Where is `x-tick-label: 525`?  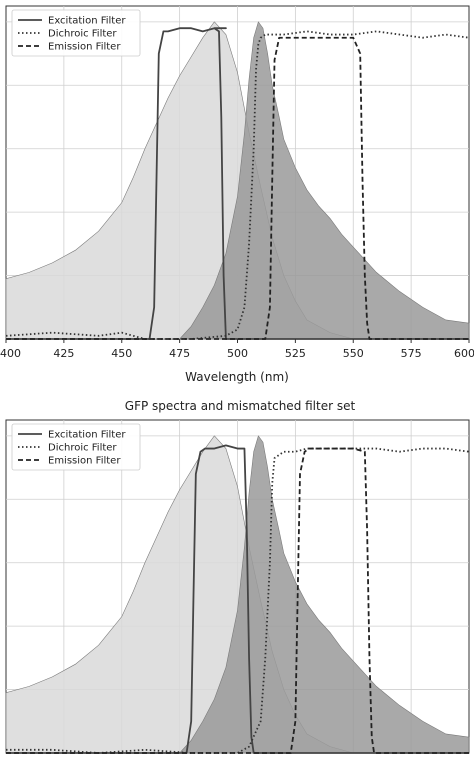 x-tick-label: 525 is located at coordinates (295, 353).